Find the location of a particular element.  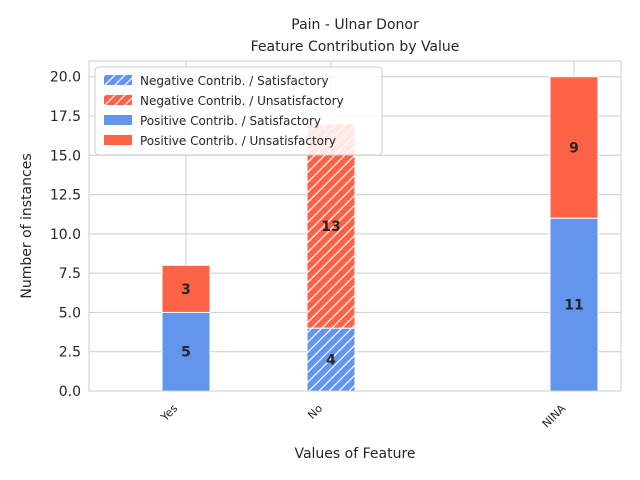

y-tick-label: 5.0 is located at coordinates (70, 313).